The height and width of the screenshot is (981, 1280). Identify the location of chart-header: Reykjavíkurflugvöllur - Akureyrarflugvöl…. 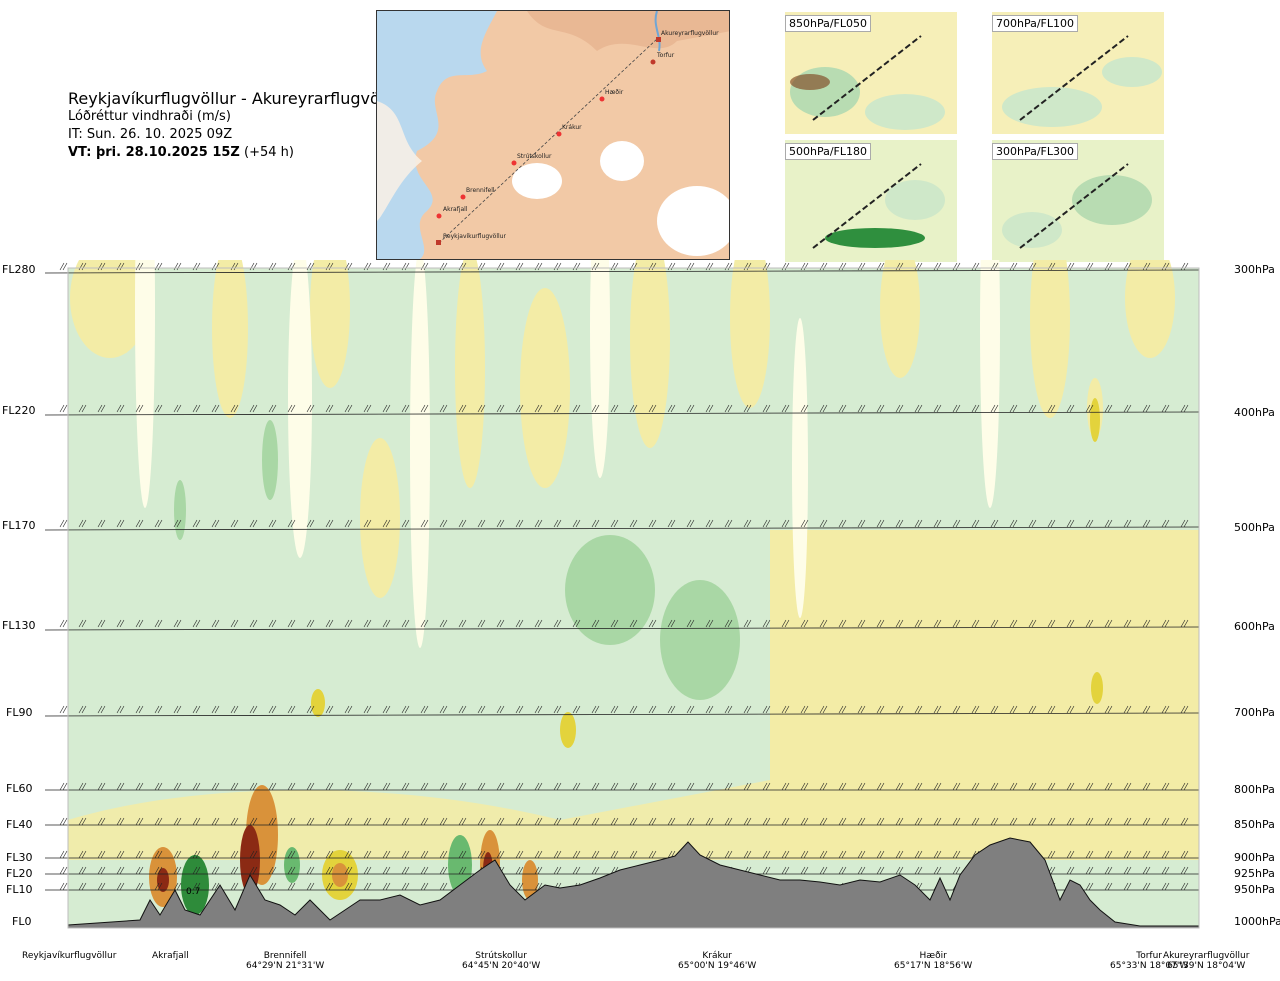
(236, 126).